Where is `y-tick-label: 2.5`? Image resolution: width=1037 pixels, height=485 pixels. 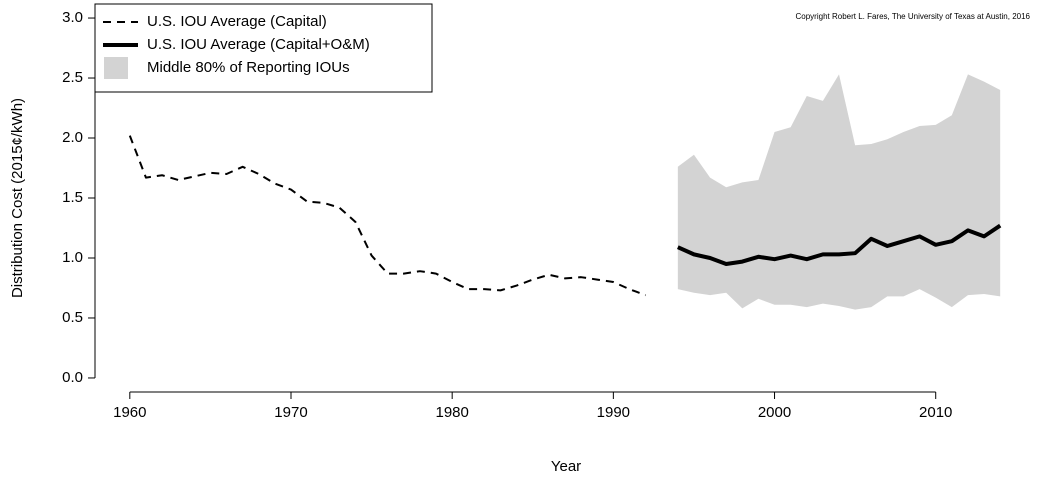
y-tick-label: 2.5 is located at coordinates (72, 77).